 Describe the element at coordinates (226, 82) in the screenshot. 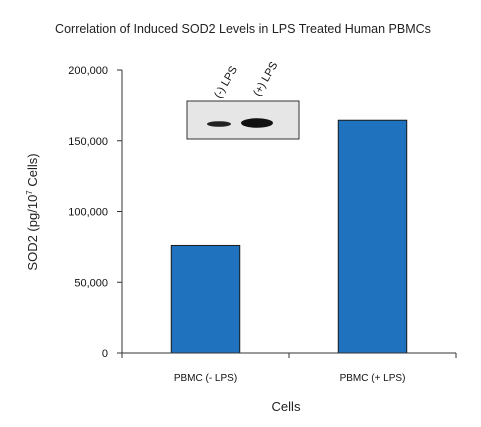

I see `blot-lane-label-minus-lps: (-) LPS` at that location.